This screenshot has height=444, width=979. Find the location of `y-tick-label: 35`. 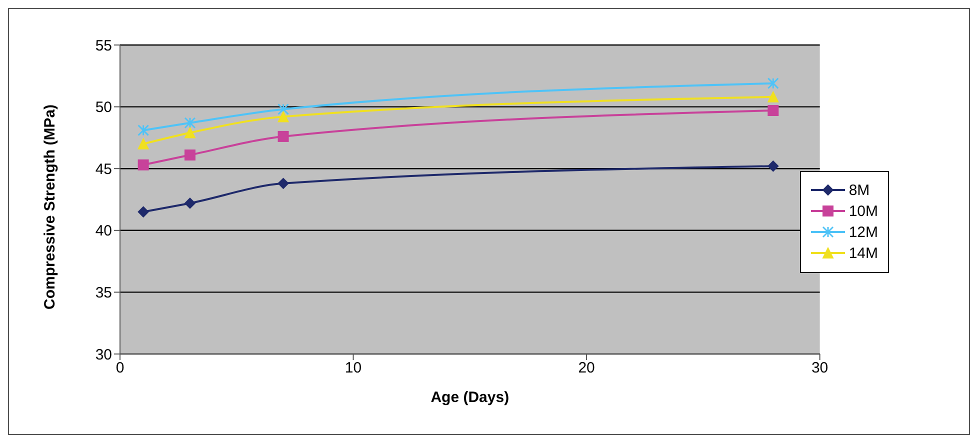

y-tick-label: 35 is located at coordinates (103, 293).